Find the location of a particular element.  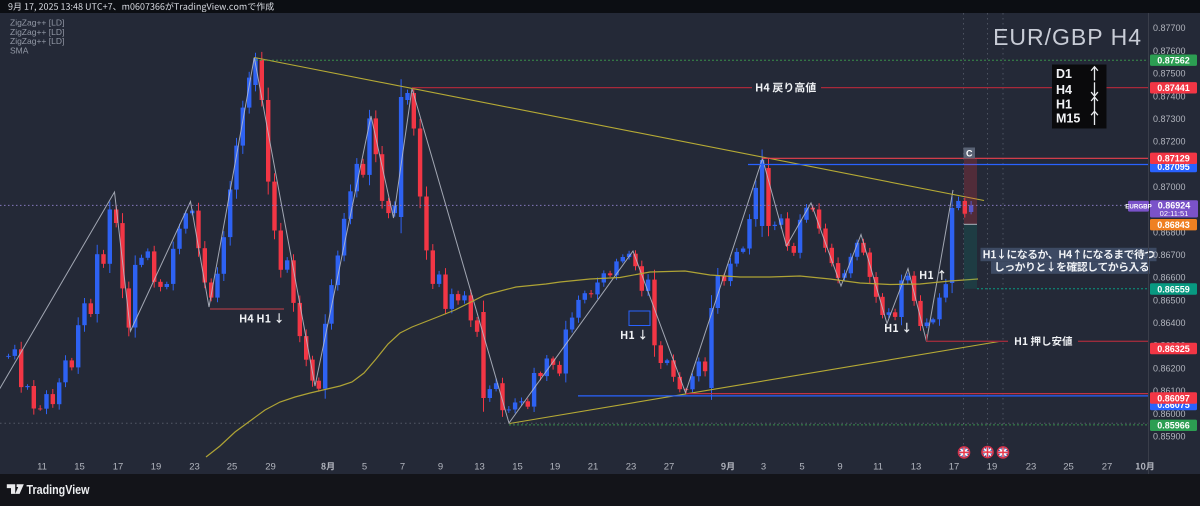

svg-text: 0.86924 is located at coordinates (1174, 206).